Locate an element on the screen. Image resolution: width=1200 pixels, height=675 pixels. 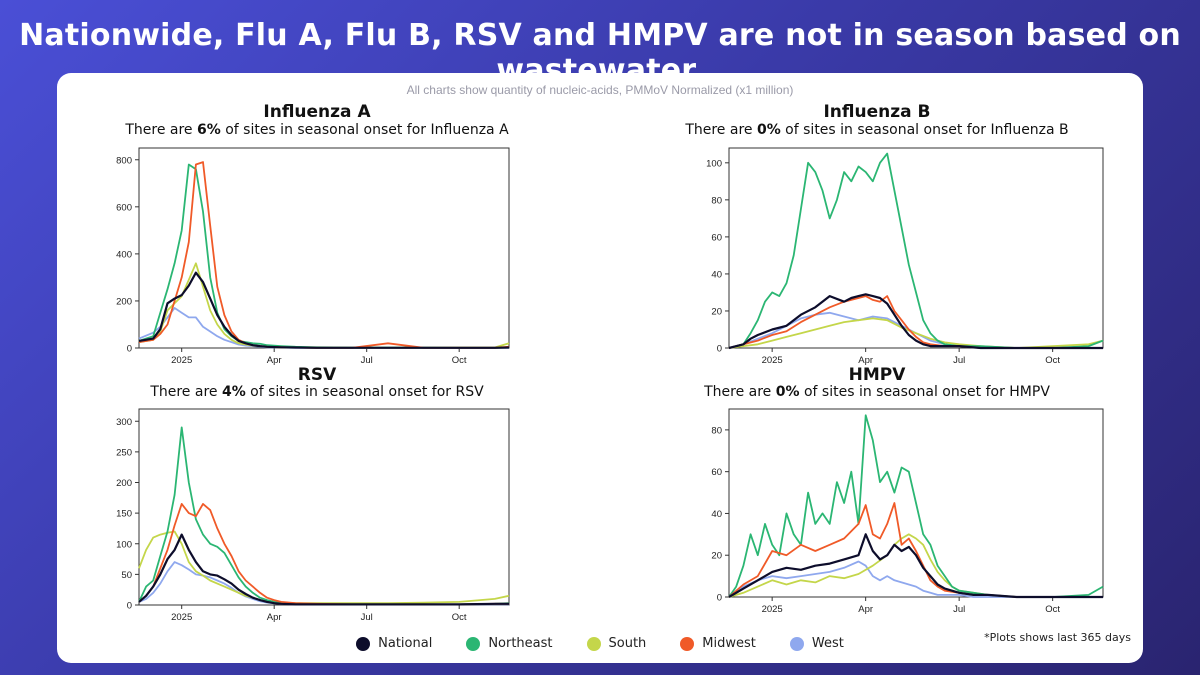
y-tick-label: 300 is located at coordinates (124, 422).